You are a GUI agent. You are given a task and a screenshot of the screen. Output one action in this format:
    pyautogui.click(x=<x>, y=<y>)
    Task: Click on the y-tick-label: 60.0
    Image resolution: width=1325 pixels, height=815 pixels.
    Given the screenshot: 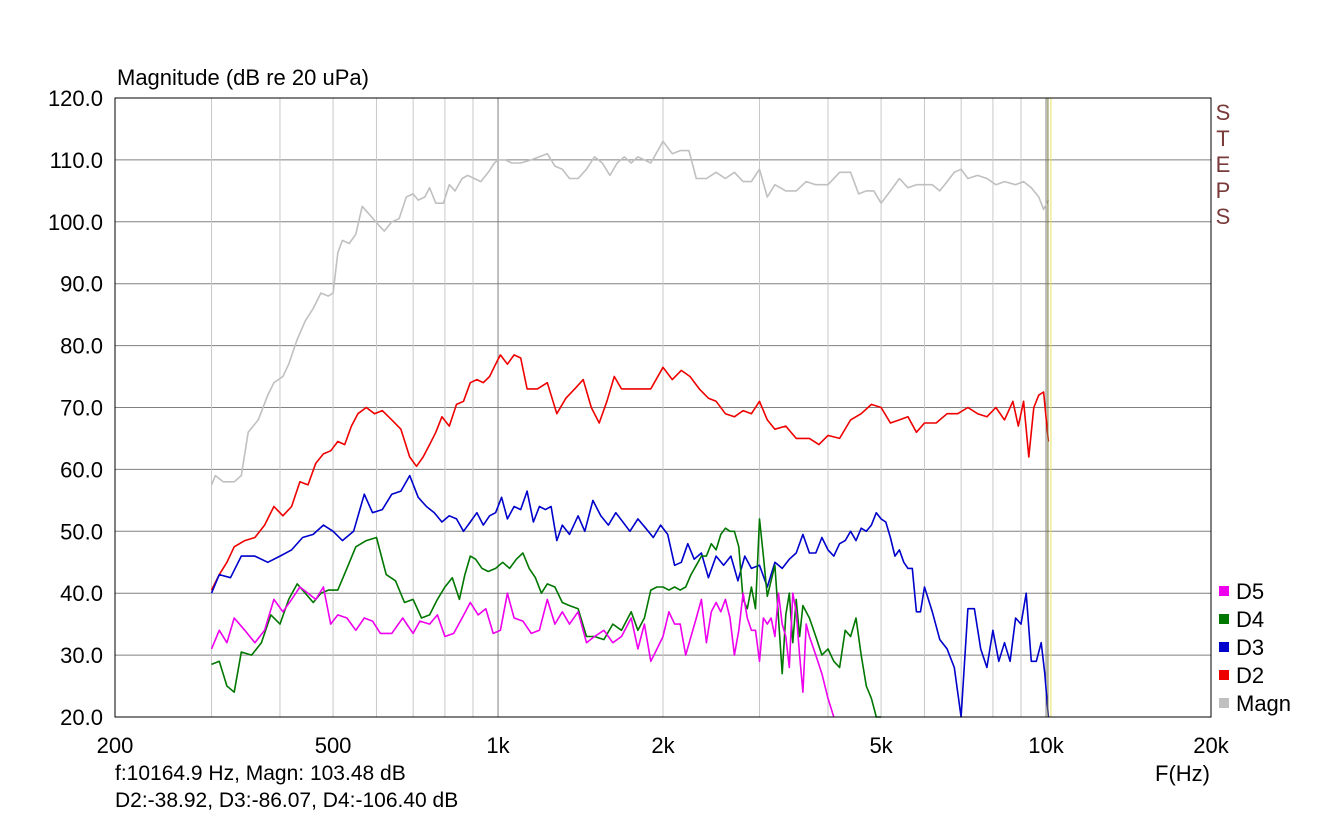 What is the action you would take?
    pyautogui.click(x=81, y=469)
    